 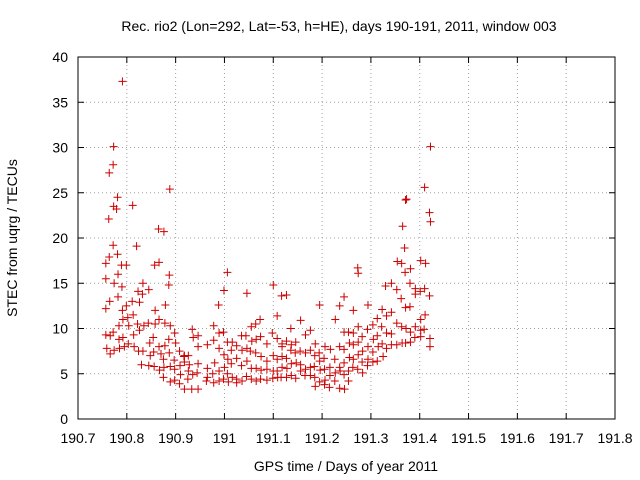 What do you see at coordinates (64, 419) in the screenshot?
I see `y-tick-label: 0` at bounding box center [64, 419].